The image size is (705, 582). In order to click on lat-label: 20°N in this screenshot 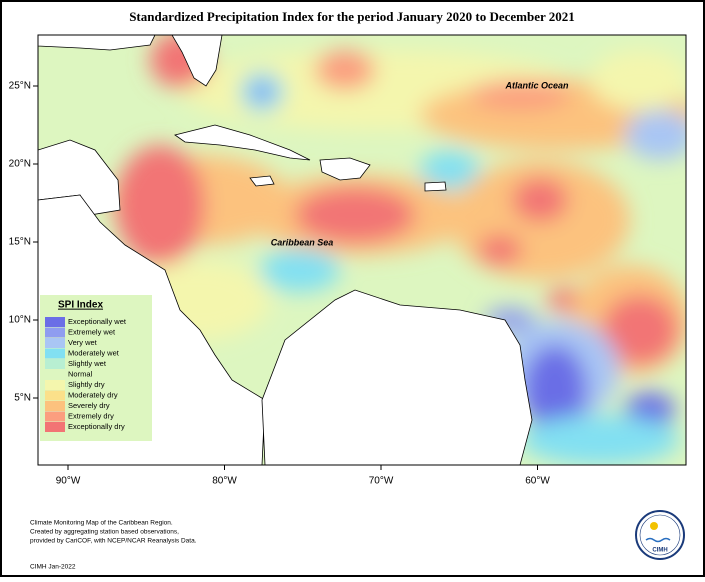, I will do `click(20, 164)`.